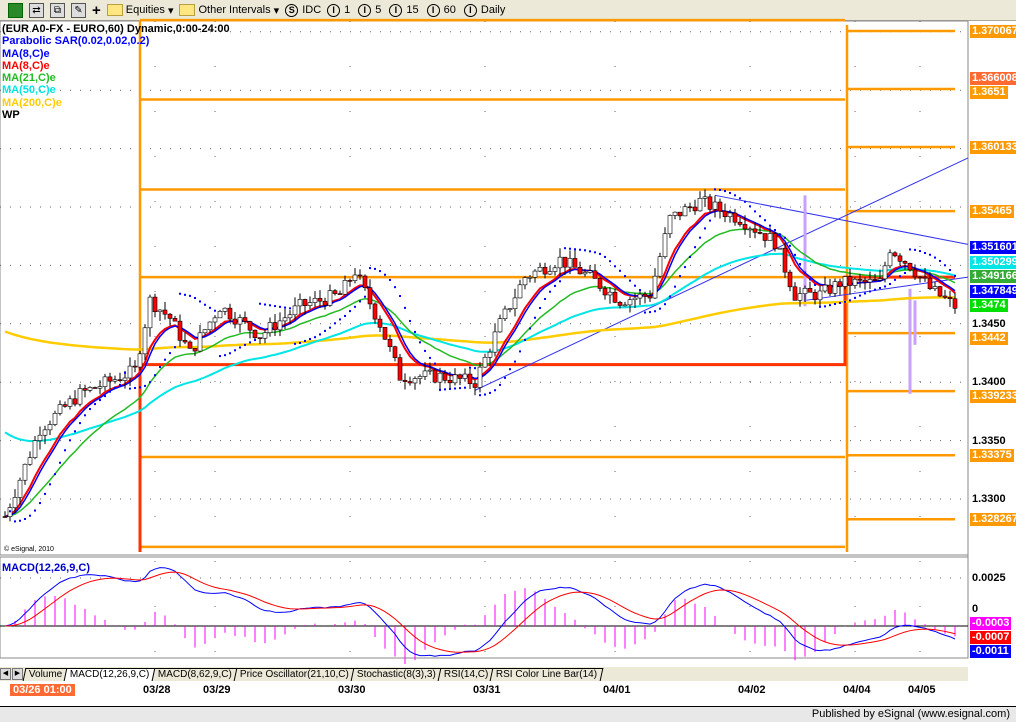 The image size is (1016, 722). I want to click on link-chart-icon, so click(15, 10).